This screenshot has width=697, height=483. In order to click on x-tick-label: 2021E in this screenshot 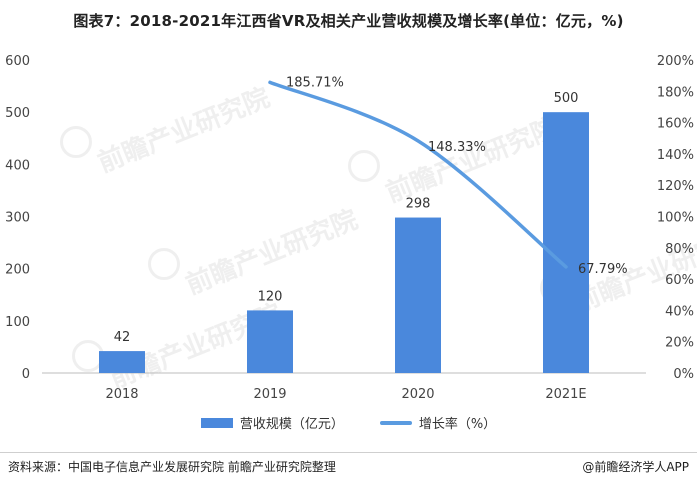, I will do `click(565, 394)`.